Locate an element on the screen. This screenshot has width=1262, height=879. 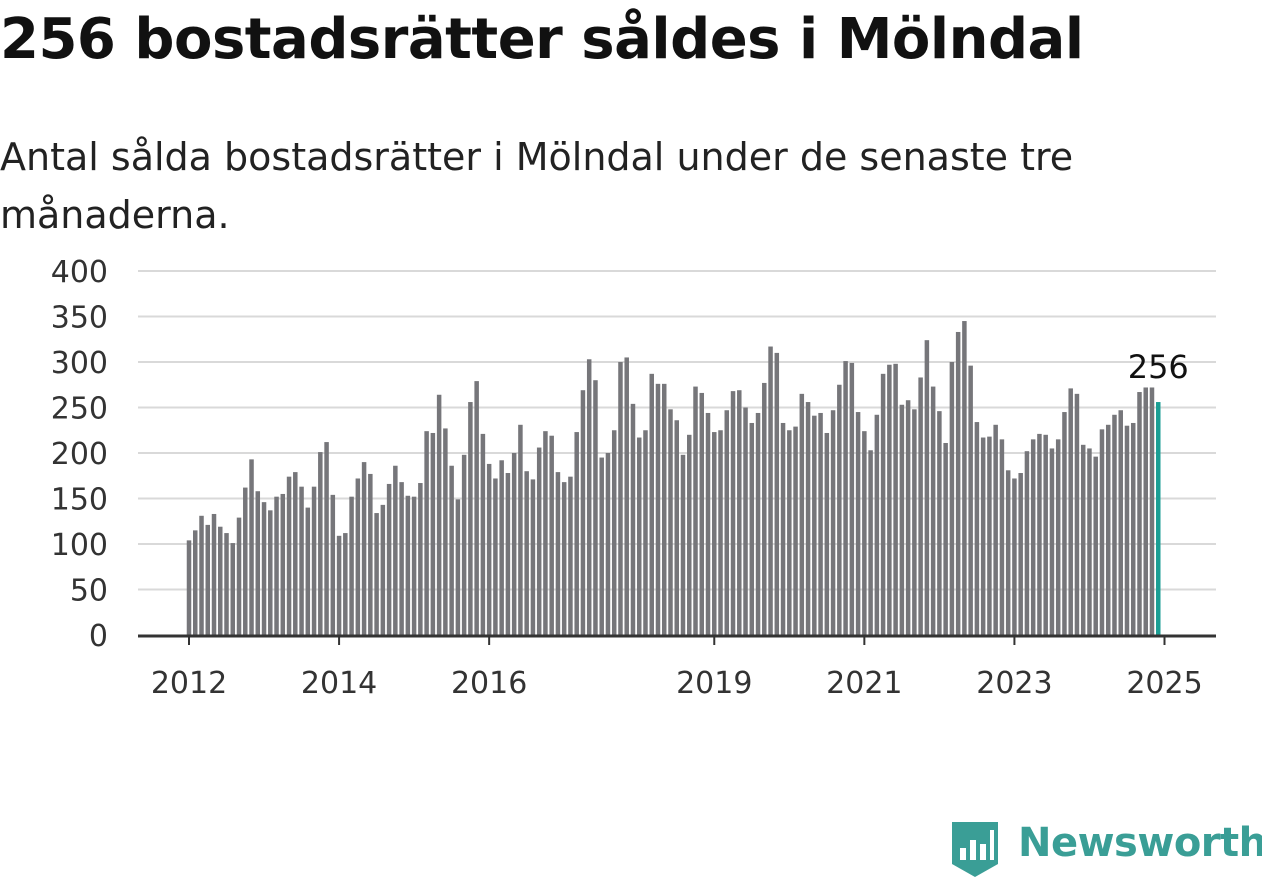
y-tick-label: 50 is located at coordinates (89, 591).